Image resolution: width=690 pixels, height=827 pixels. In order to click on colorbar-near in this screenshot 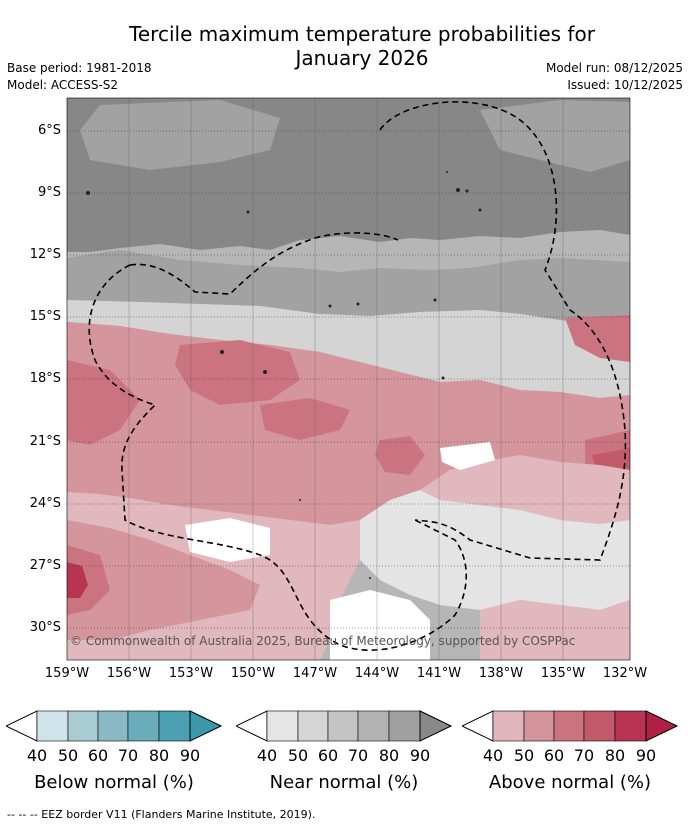, I will do `click(344, 726)`.